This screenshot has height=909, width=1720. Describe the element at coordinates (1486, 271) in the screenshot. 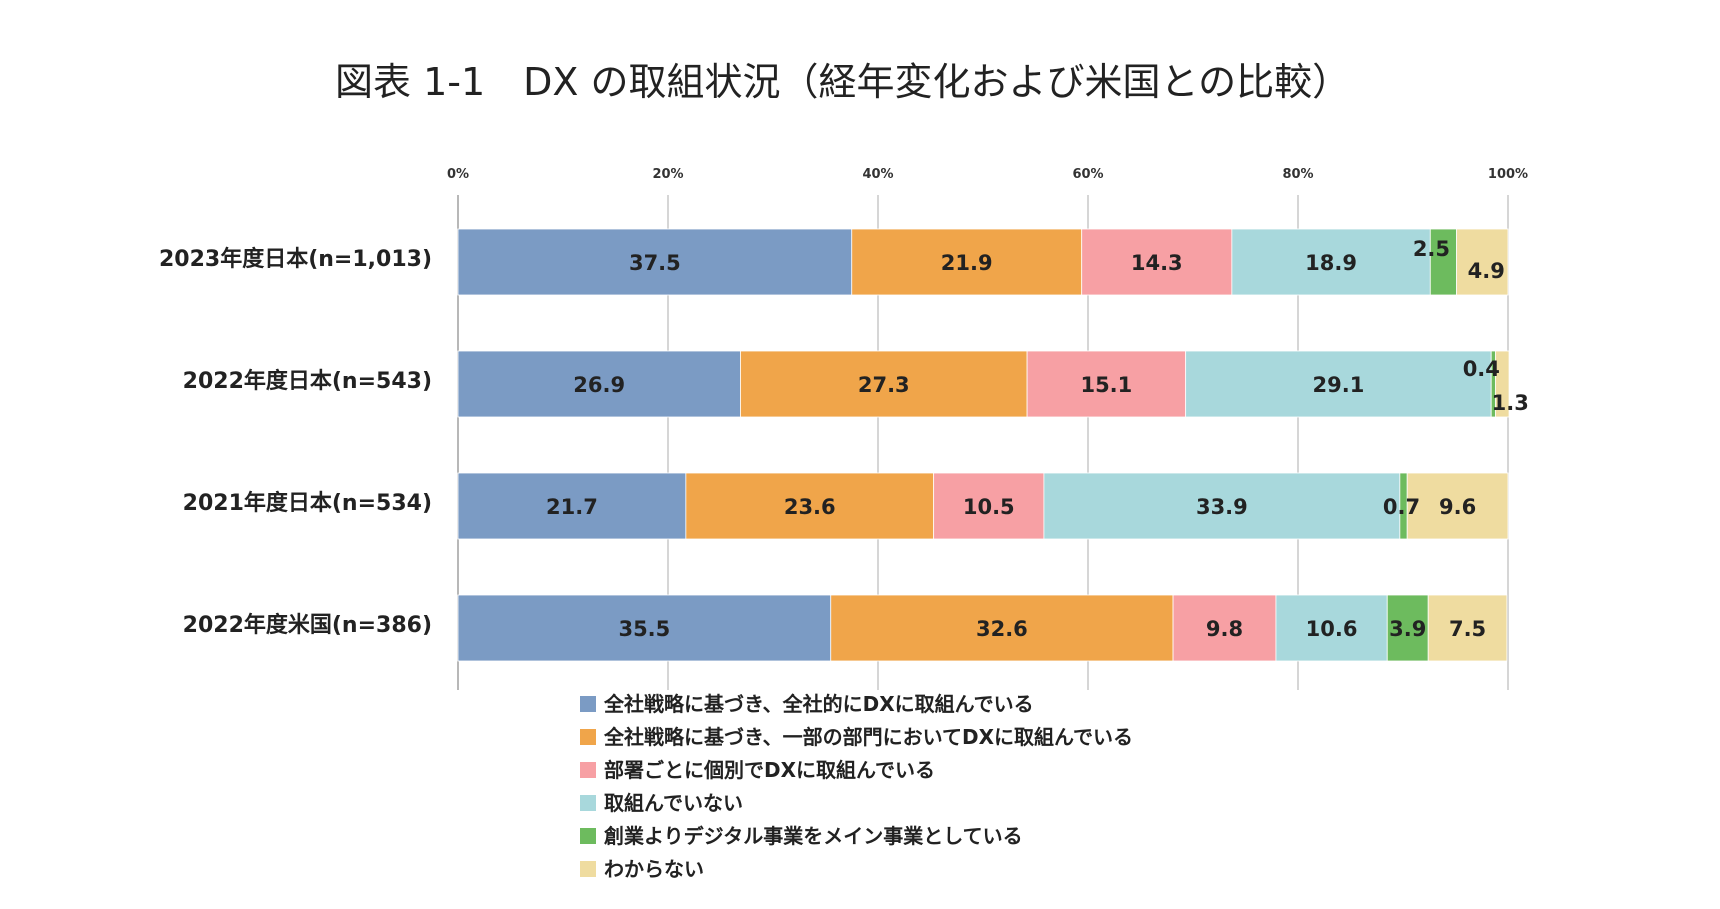

I see `bar-value-label: 4.9` at that location.